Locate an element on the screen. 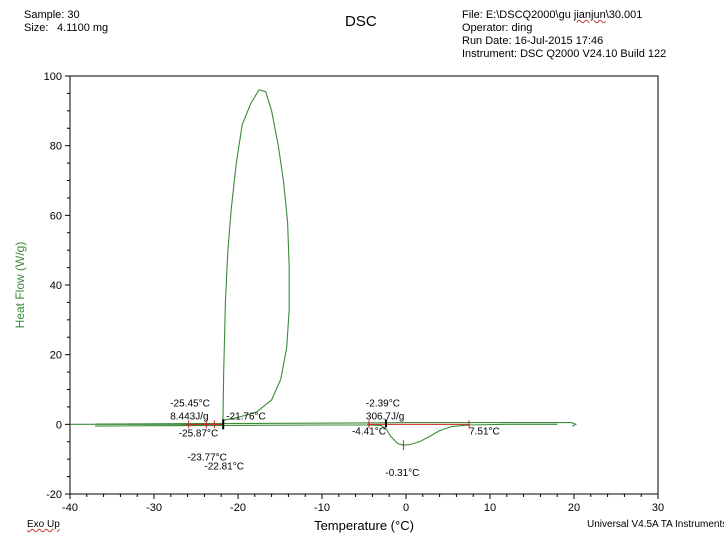 The width and height of the screenshot is (724, 546). annotation-label: 306.7J/g is located at coordinates (385, 416).